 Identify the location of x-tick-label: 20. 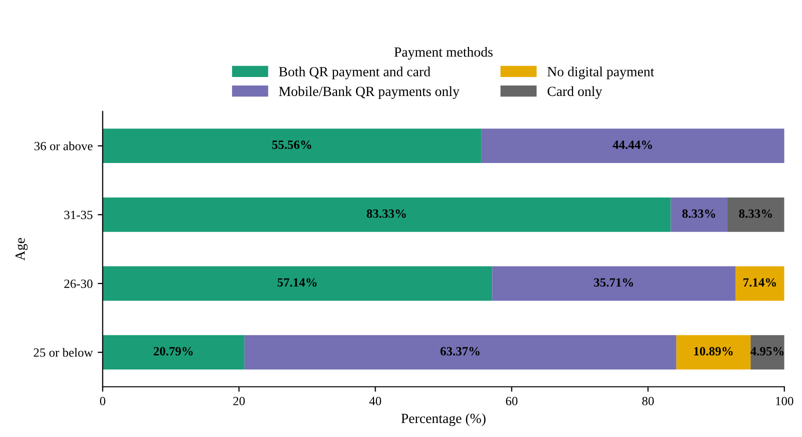
(239, 401).